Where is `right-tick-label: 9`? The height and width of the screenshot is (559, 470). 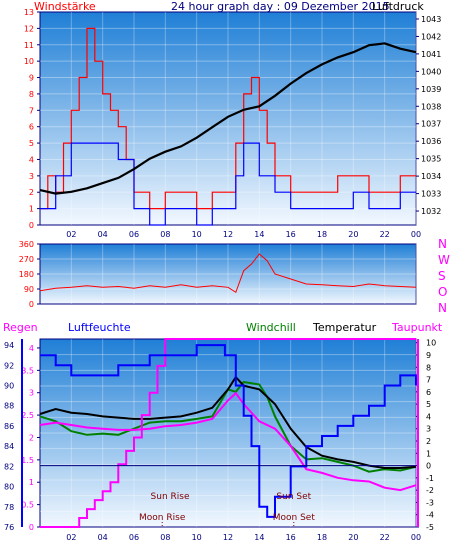 right-tick-label: 9 is located at coordinates (428, 355).